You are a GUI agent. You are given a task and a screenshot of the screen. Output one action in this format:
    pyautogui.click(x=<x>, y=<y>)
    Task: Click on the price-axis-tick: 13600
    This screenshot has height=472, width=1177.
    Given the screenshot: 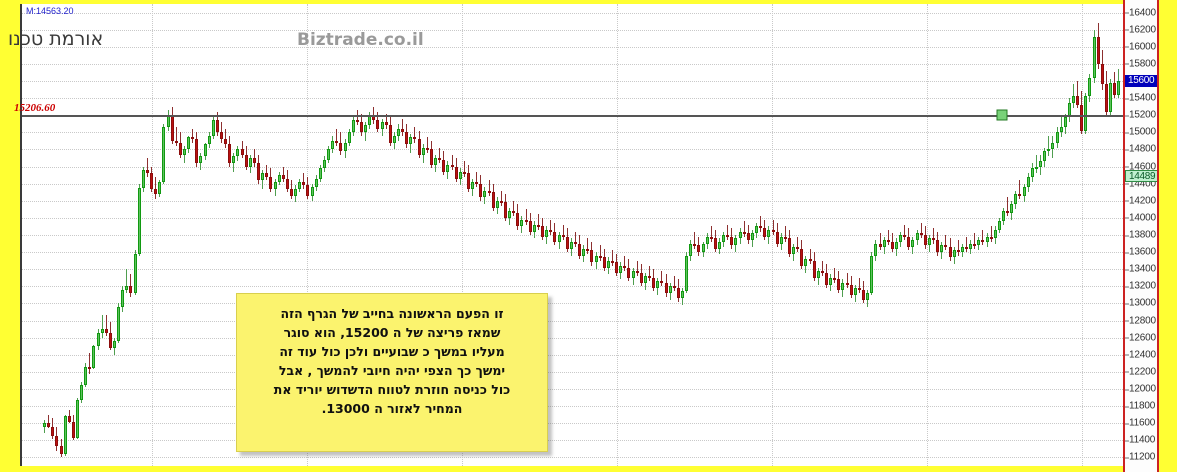 What is the action you would take?
    pyautogui.click(x=1141, y=252)
    